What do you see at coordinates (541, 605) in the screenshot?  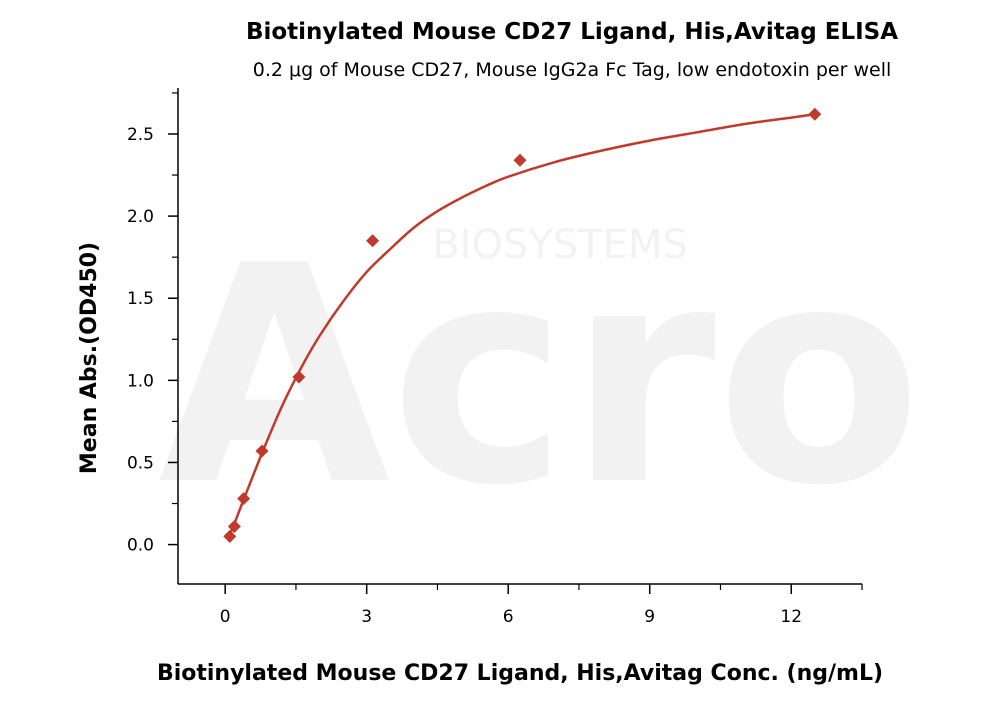 I see `x-ticks: 0 3 6 9 12` at bounding box center [541, 605].